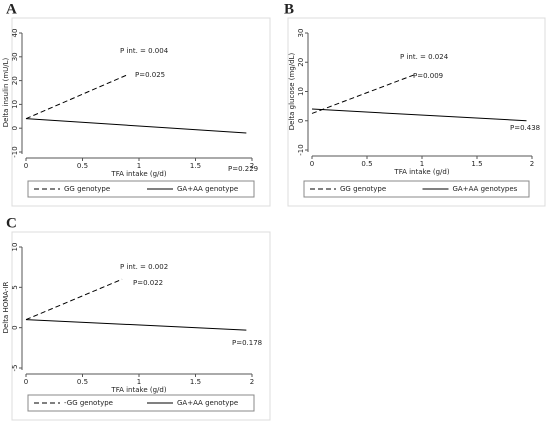 The height and width of the screenshot is (425, 550). I want to click on annotation: P int. = 0.004, so click(144, 51).